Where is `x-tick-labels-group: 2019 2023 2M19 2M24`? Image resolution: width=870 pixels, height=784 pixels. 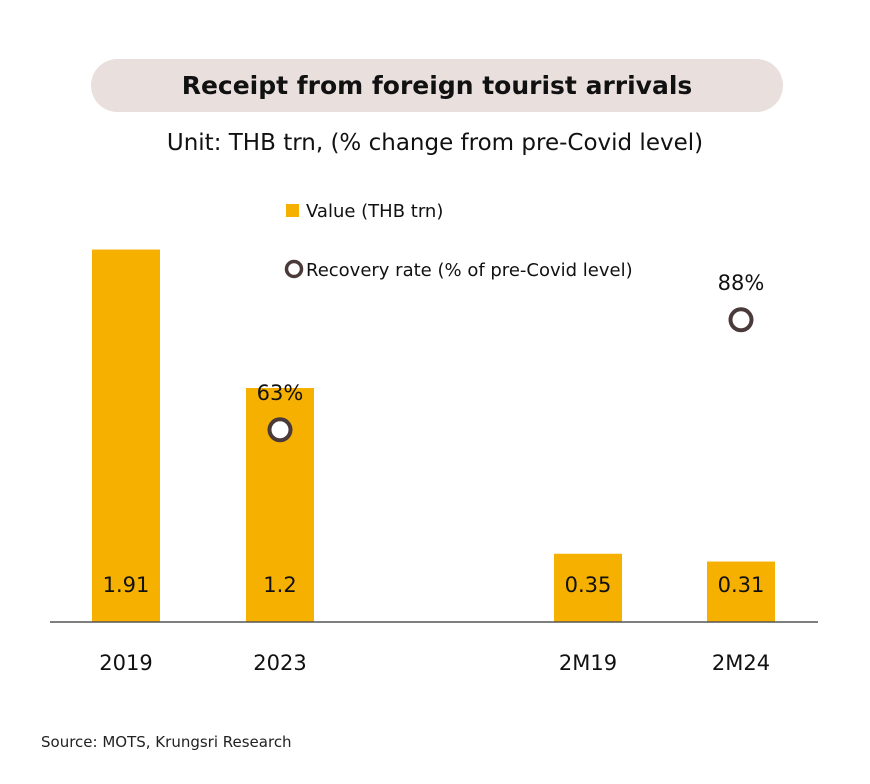 x-tick-labels-group: 2019 2023 2M19 2M24 is located at coordinates (434, 663).